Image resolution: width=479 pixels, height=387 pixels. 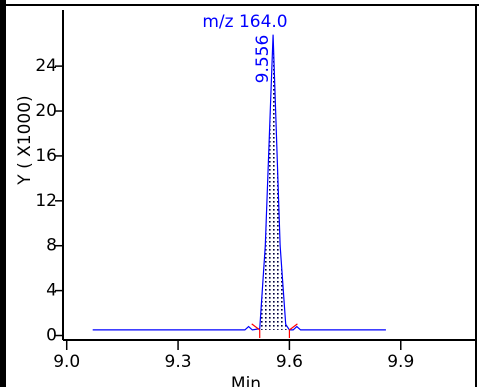 I want to click on x-tick-label: 9.6, so click(x=289, y=362).